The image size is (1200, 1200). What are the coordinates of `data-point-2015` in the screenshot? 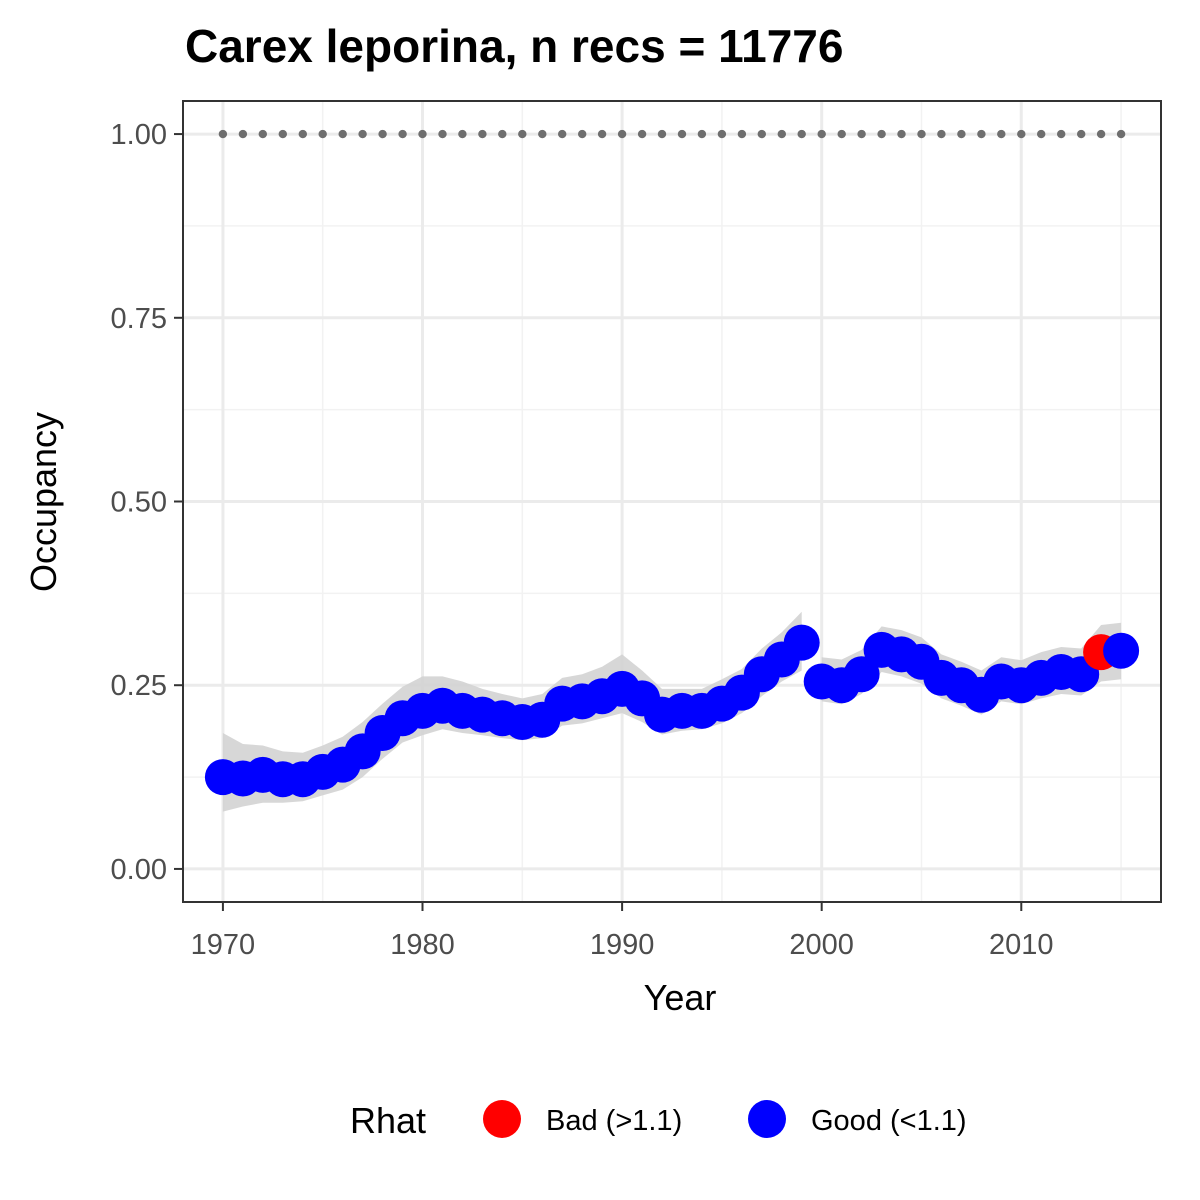 It's located at (1121, 650).